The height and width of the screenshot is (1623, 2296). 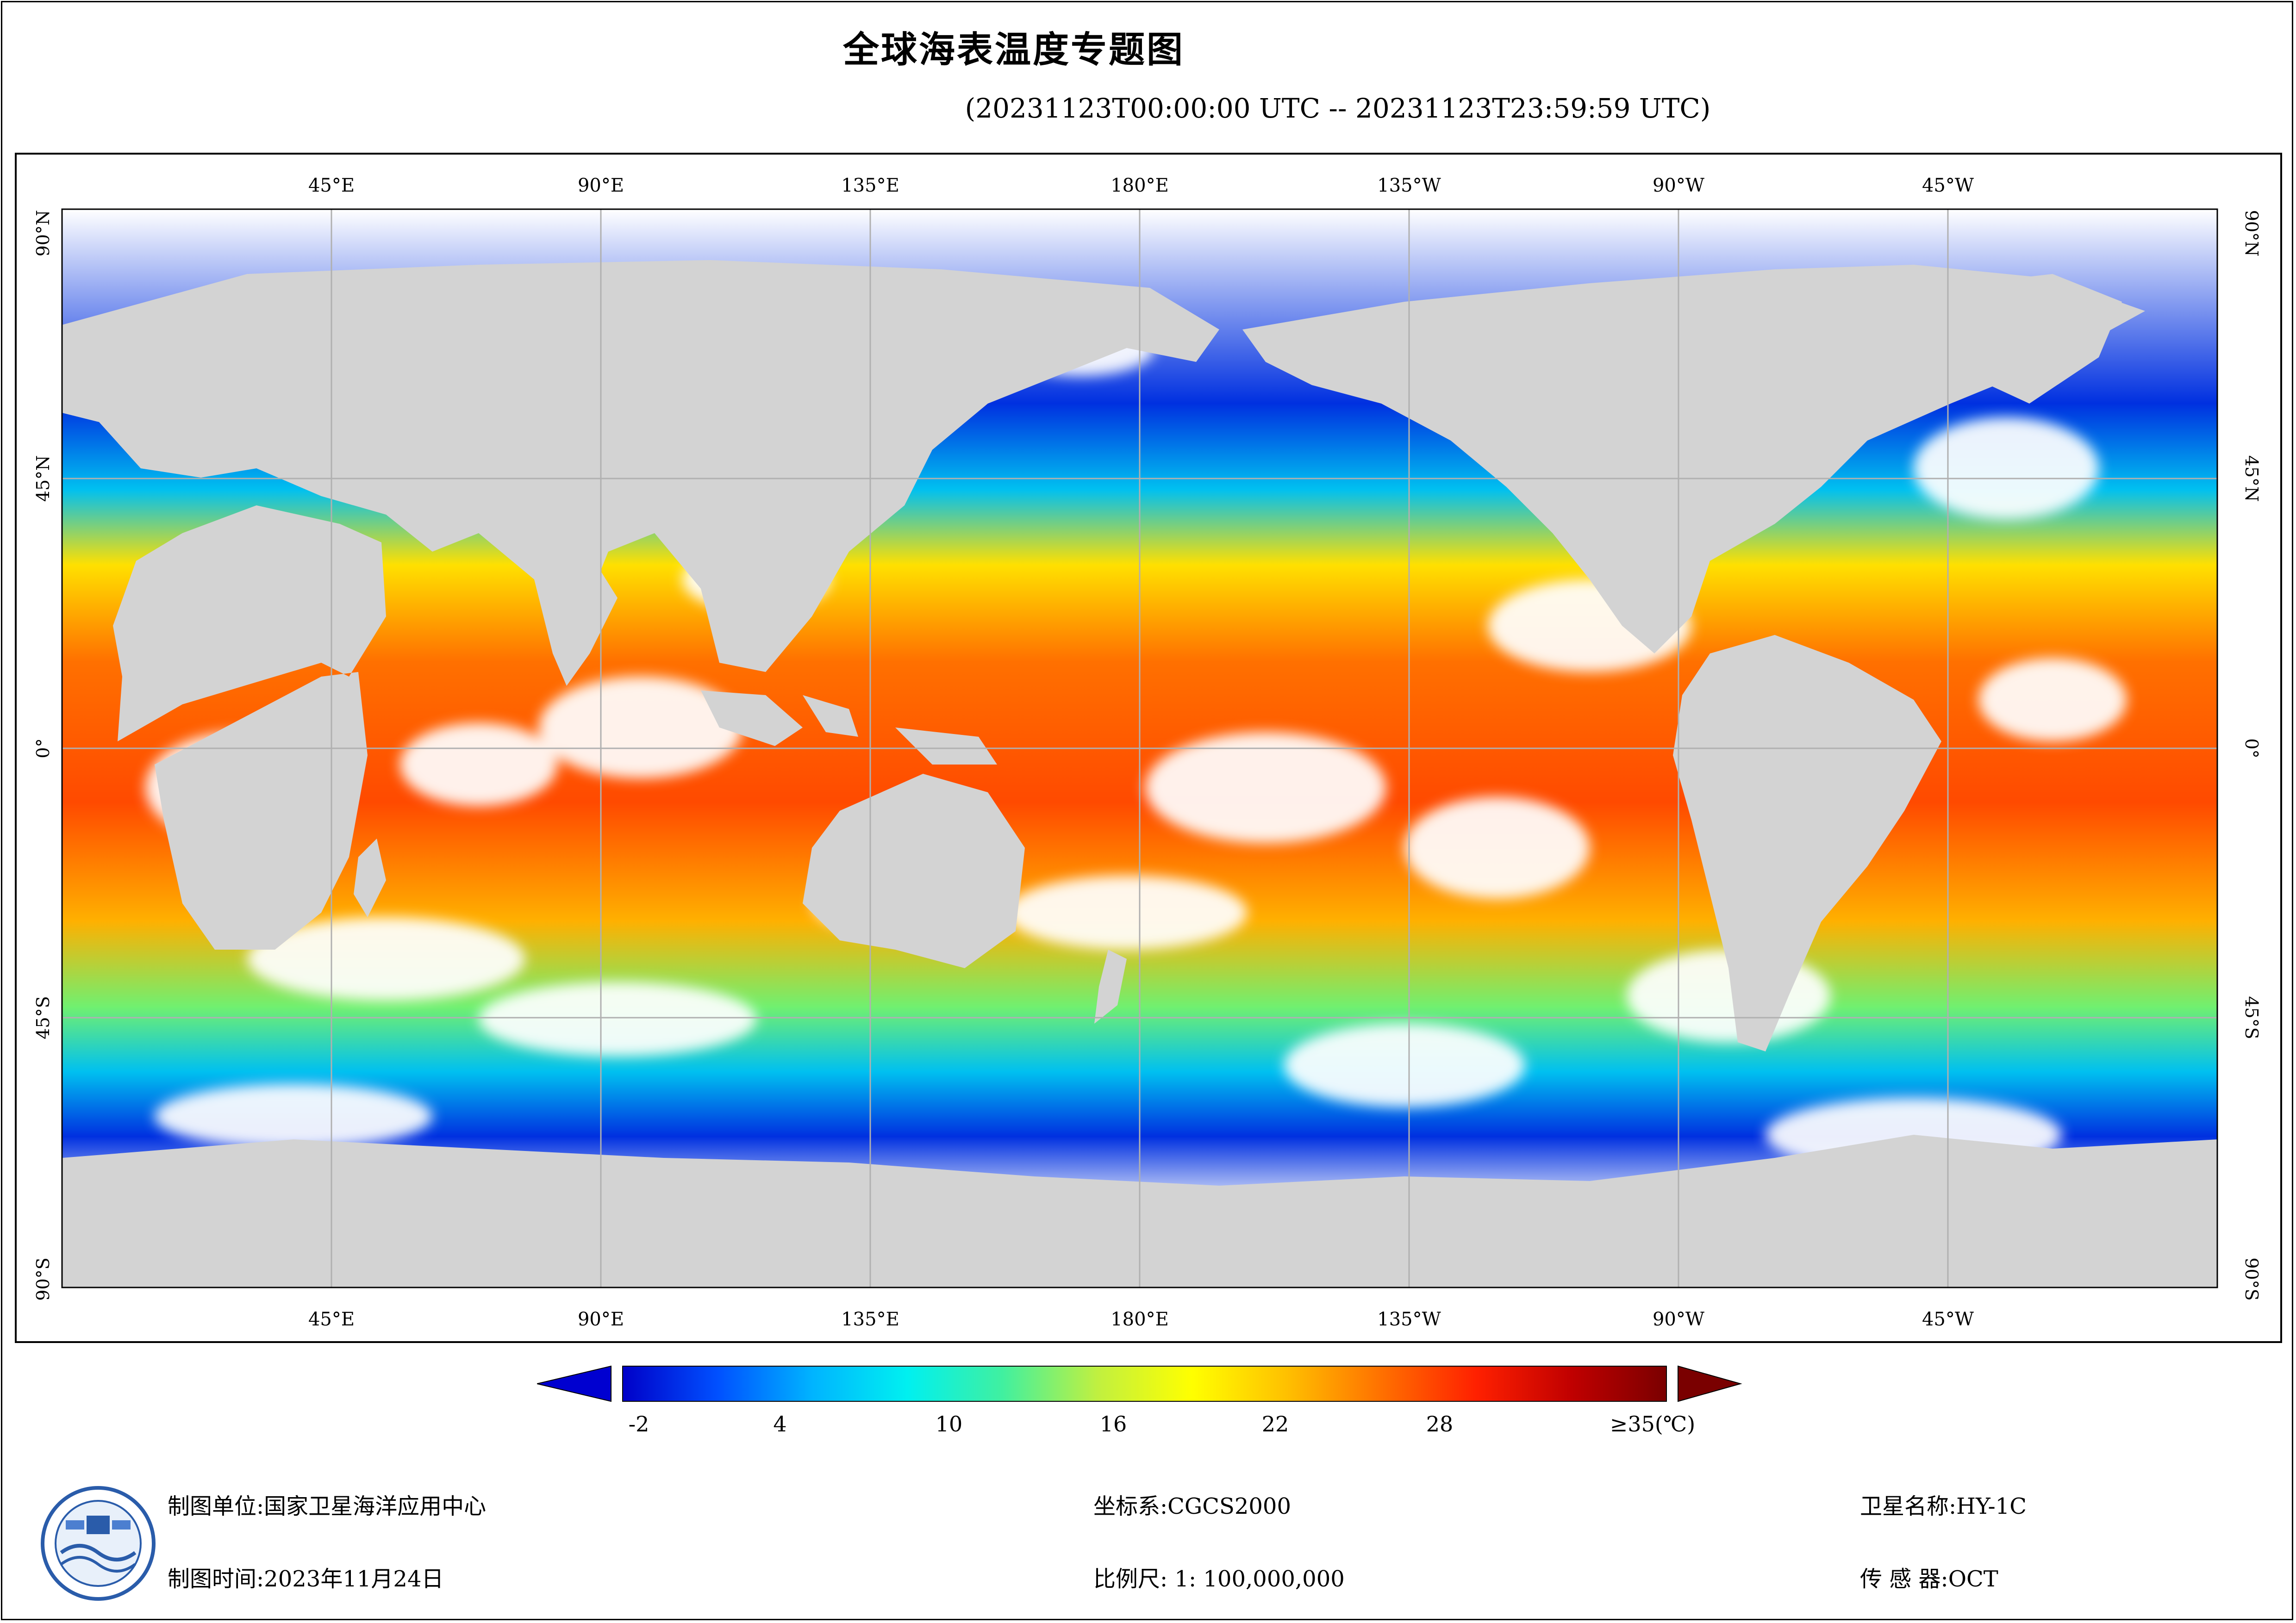 What do you see at coordinates (98, 1543) in the screenshot?
I see `nsoas-logo` at bounding box center [98, 1543].